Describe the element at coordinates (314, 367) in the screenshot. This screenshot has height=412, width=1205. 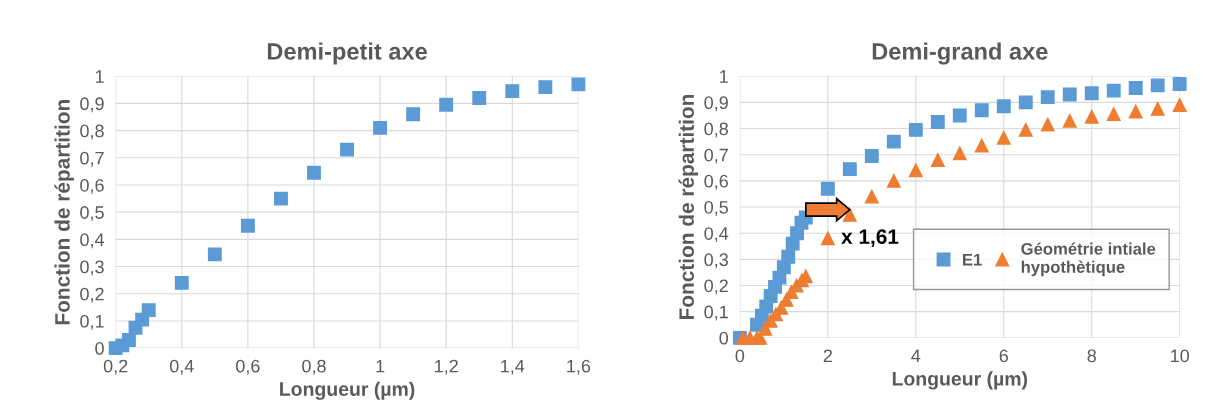
I see `x-tick-label: 0,8` at that location.